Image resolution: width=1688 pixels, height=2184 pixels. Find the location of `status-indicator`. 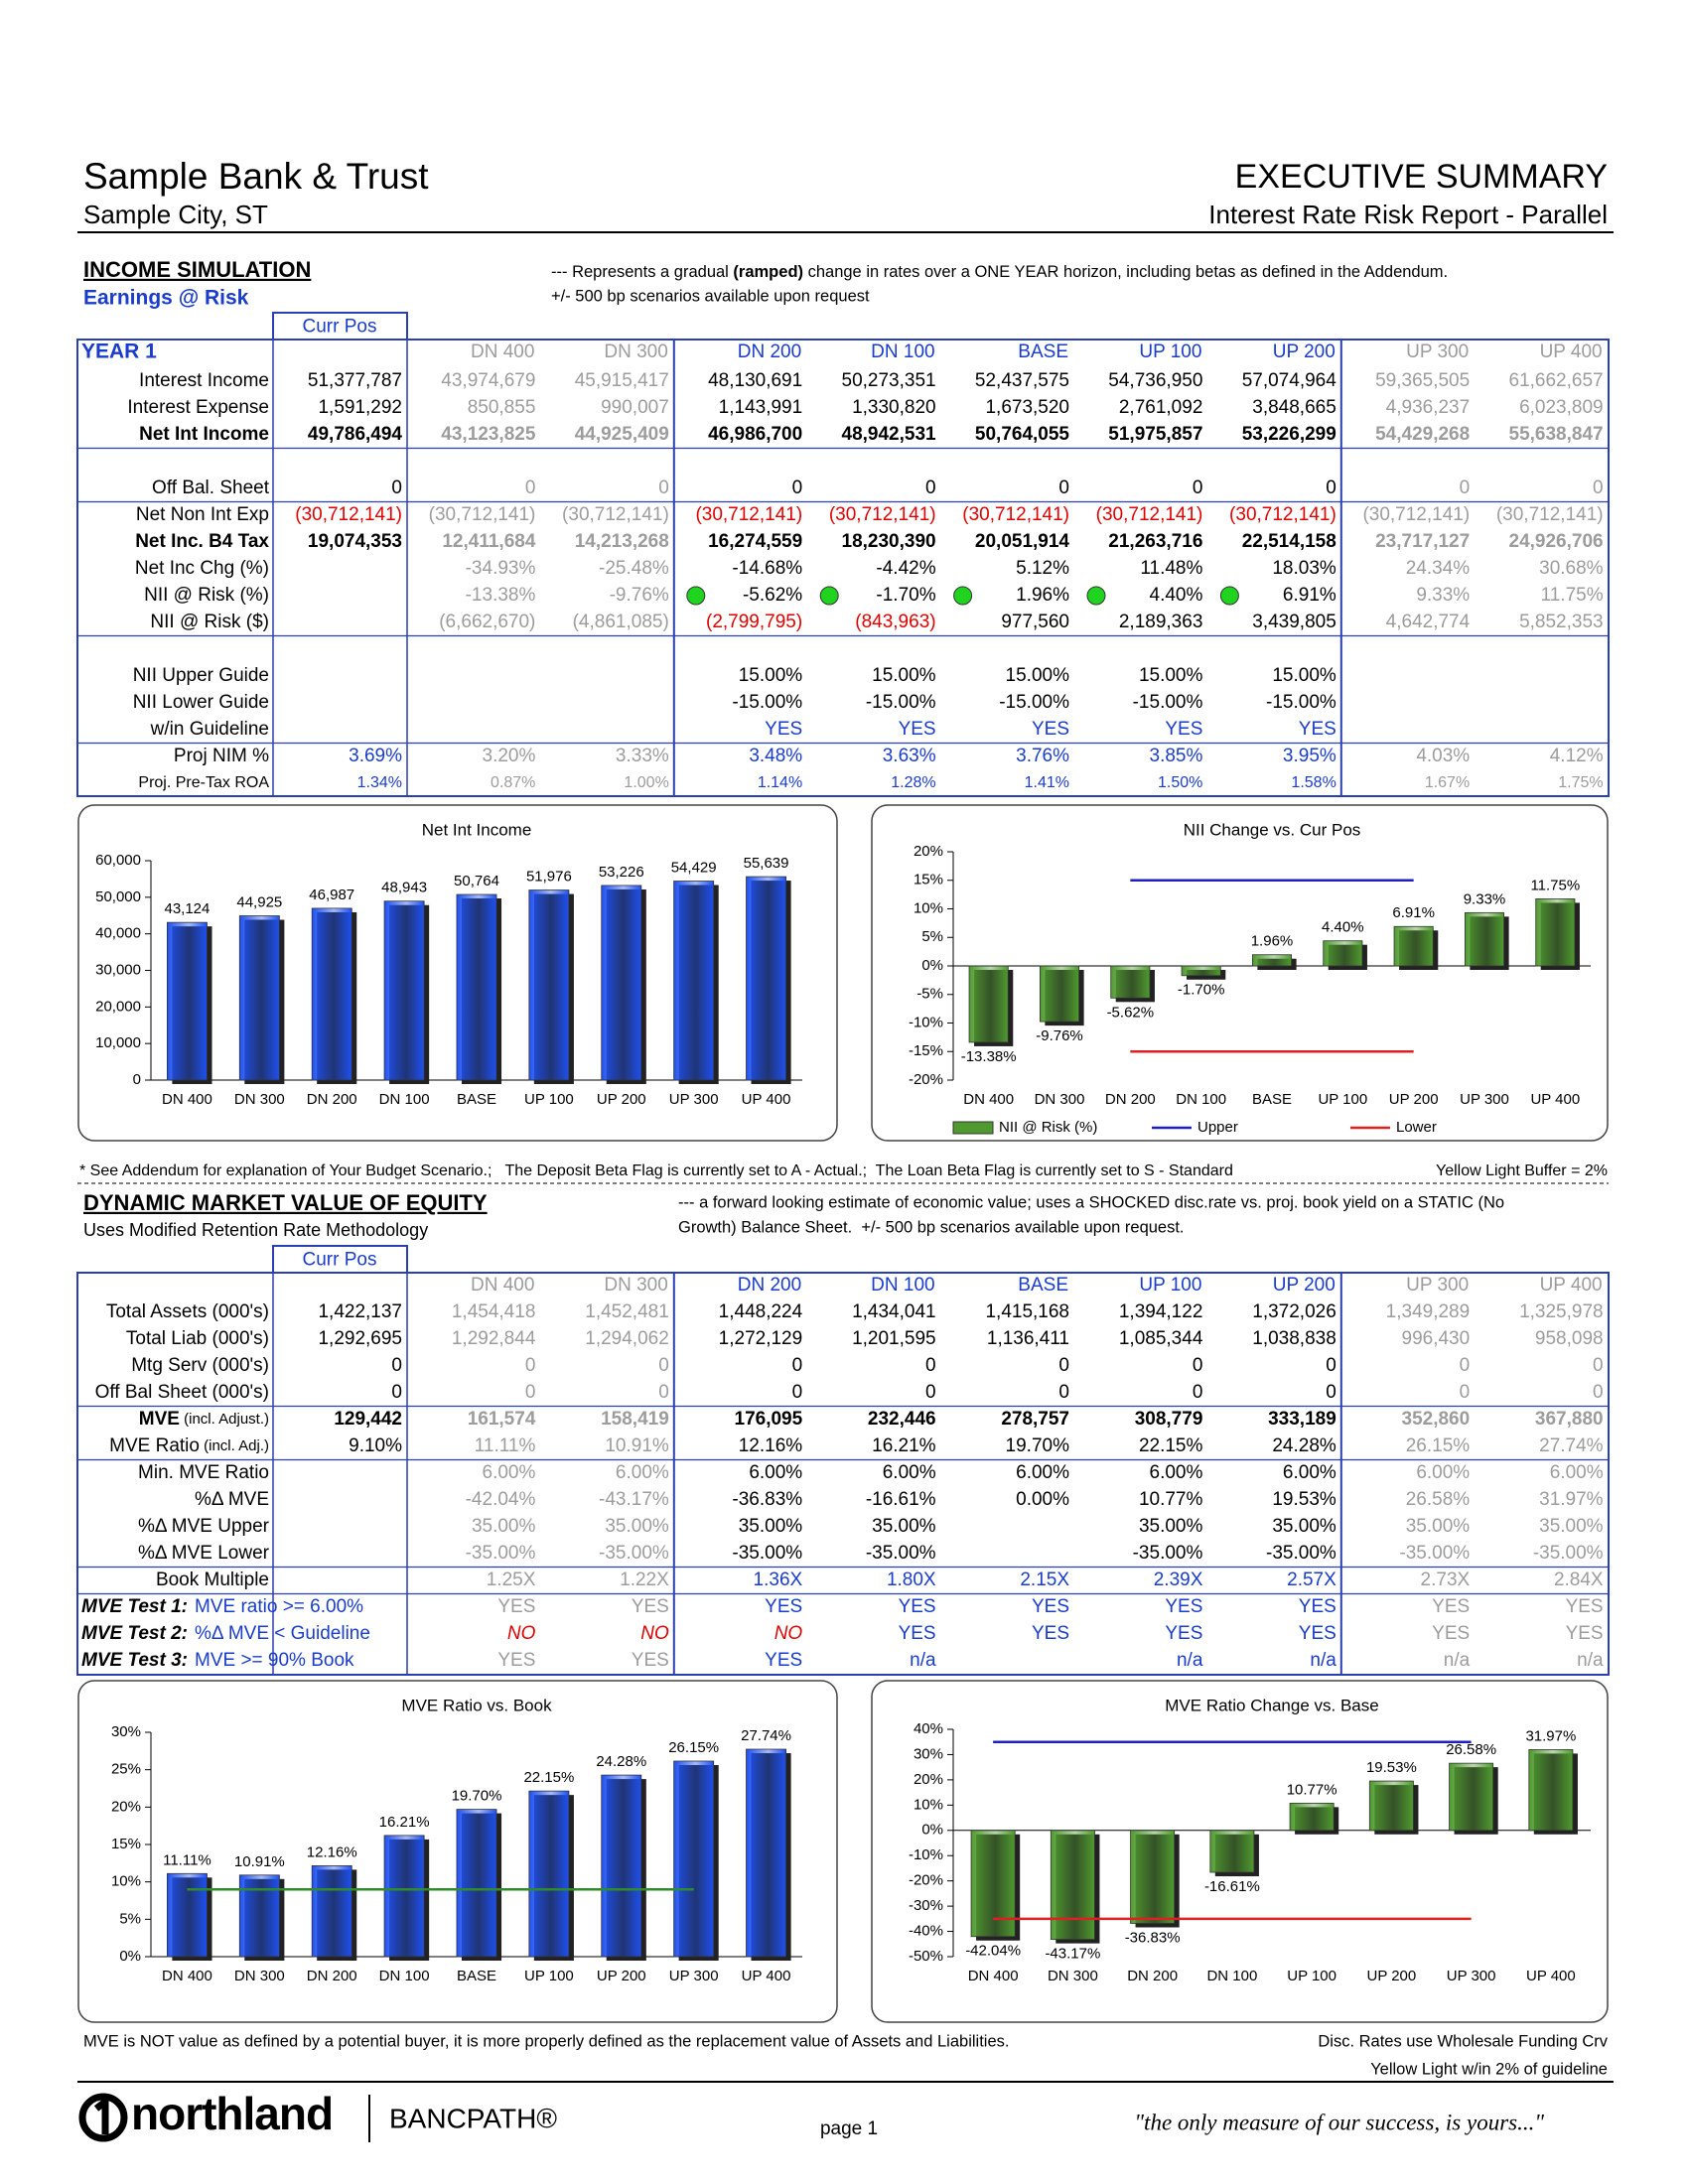

status-indicator is located at coordinates (963, 596).